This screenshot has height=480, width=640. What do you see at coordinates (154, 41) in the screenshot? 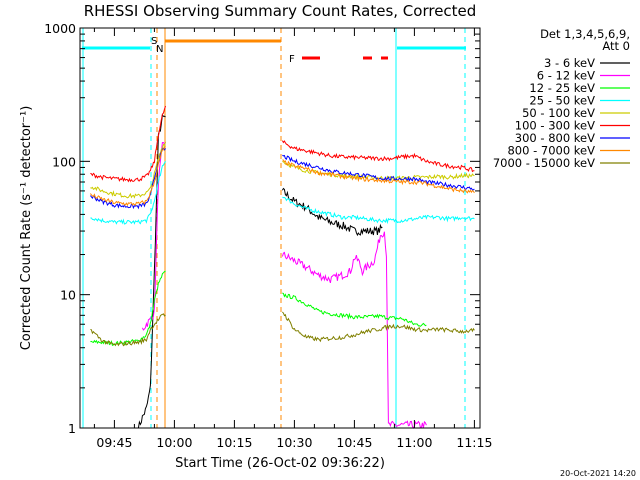
I see `saa-marker: S` at bounding box center [154, 41].